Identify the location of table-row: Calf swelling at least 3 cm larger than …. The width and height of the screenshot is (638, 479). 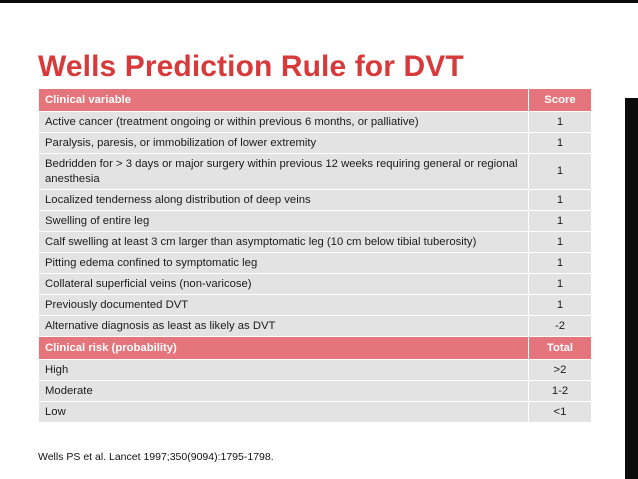
(315, 242).